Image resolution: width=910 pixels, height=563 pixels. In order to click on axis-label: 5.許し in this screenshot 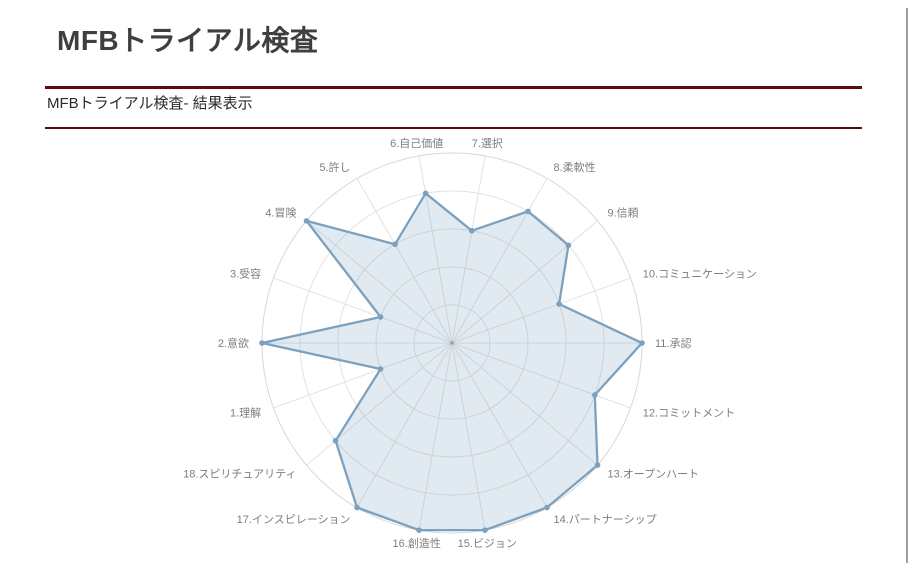, I will do `click(334, 167)`.